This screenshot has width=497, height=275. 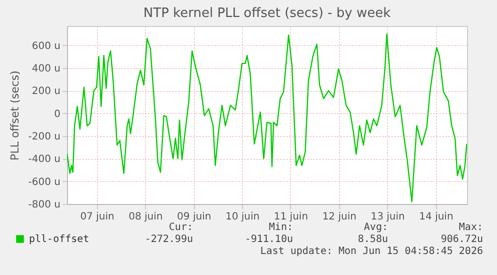 I want to click on x-tick-label: 09 juin, so click(x=194, y=217).